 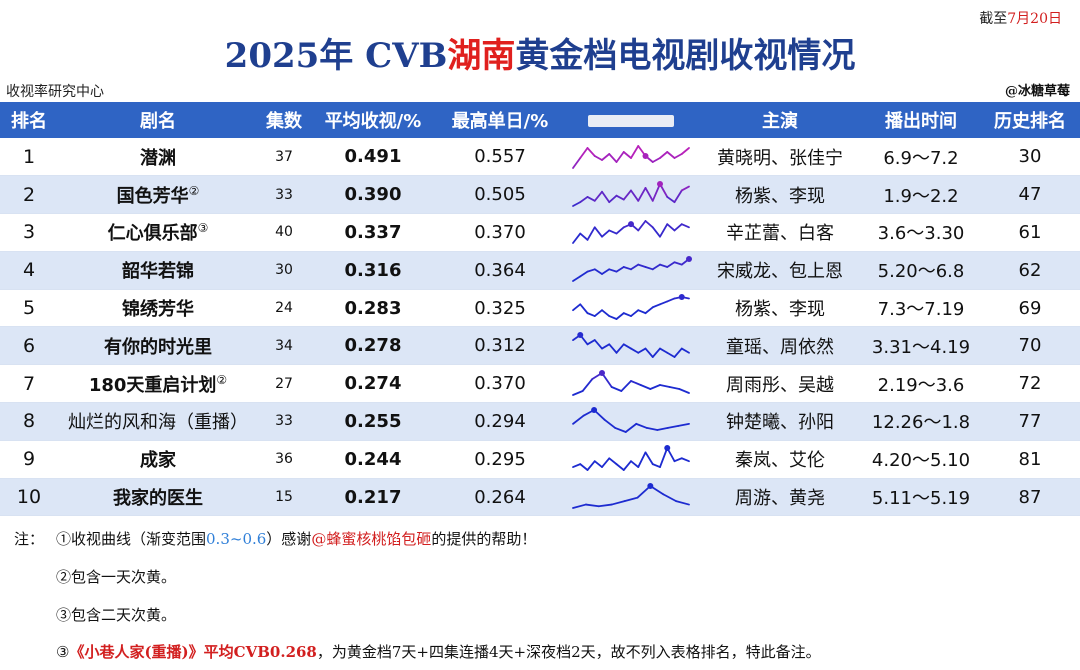 What do you see at coordinates (1030, 270) in the screenshot?
I see `history-cell-text: 62` at bounding box center [1030, 270].